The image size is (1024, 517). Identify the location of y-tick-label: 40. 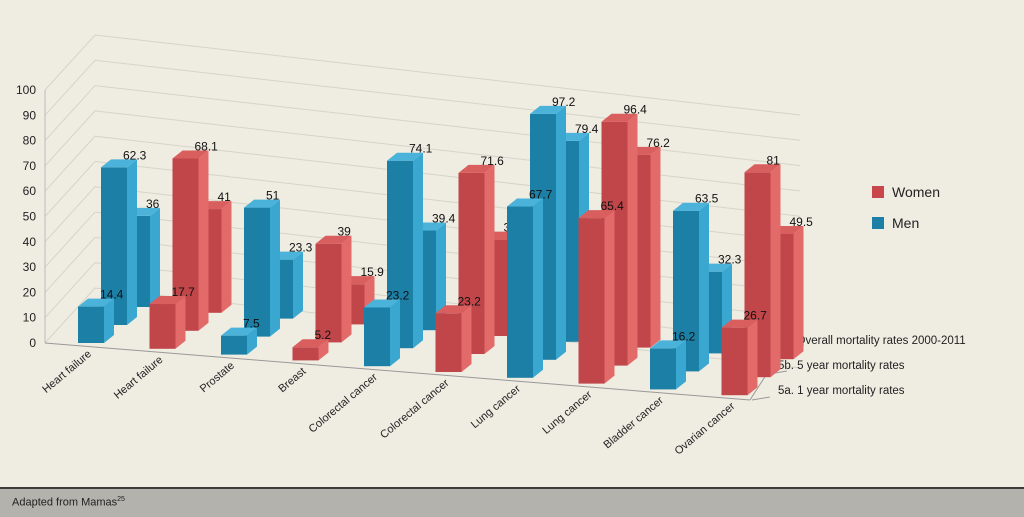
(30, 242).